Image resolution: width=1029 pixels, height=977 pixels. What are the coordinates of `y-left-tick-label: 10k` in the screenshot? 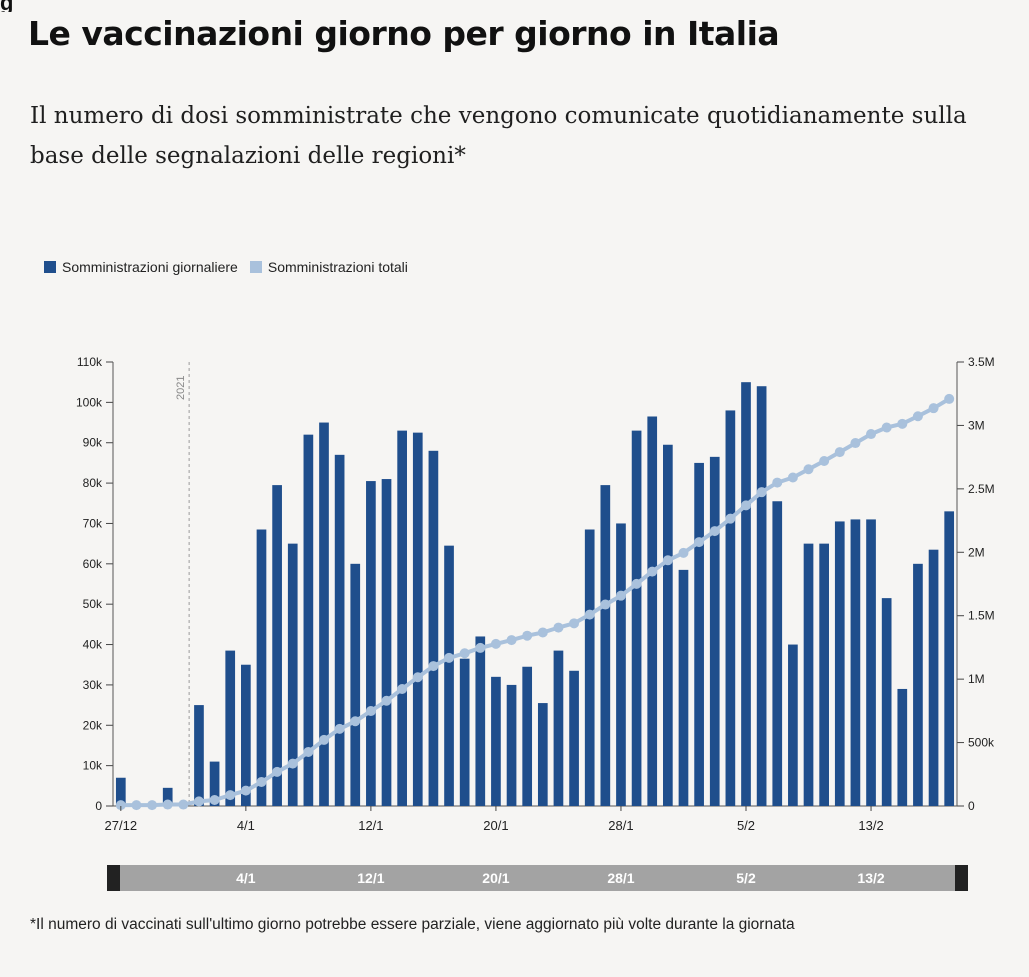 It's located at (93, 766).